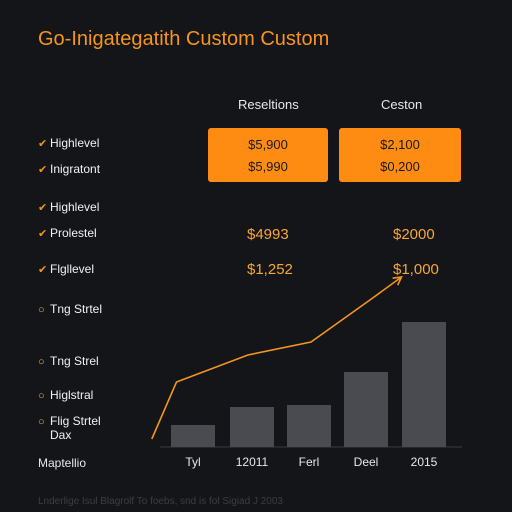 This screenshot has height=512, width=512. Describe the element at coordinates (72, 395) in the screenshot. I see `row-label-text: Higlstral` at that location.